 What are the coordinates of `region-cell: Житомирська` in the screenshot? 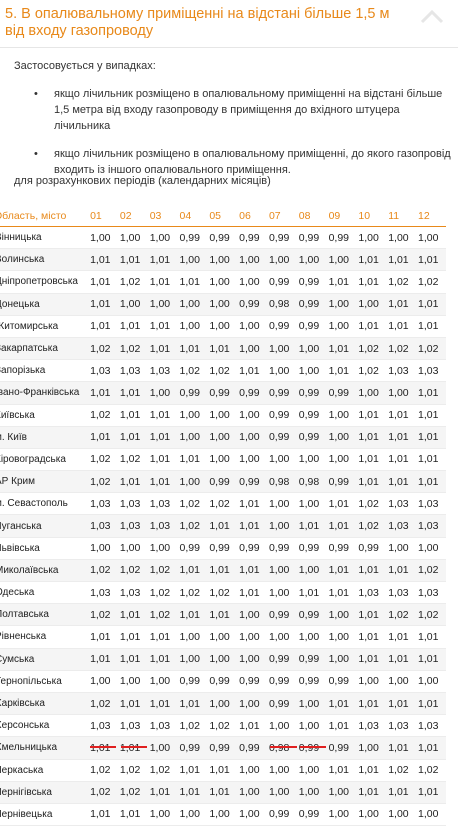 It's located at (44, 326).